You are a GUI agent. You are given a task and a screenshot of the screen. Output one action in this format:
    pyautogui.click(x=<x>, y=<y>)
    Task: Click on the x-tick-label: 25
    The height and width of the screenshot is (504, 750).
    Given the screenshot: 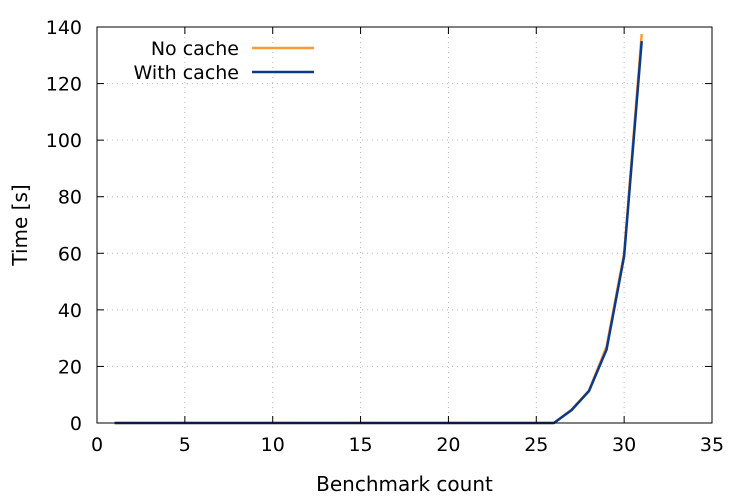 What is the action you would take?
    pyautogui.click(x=536, y=445)
    